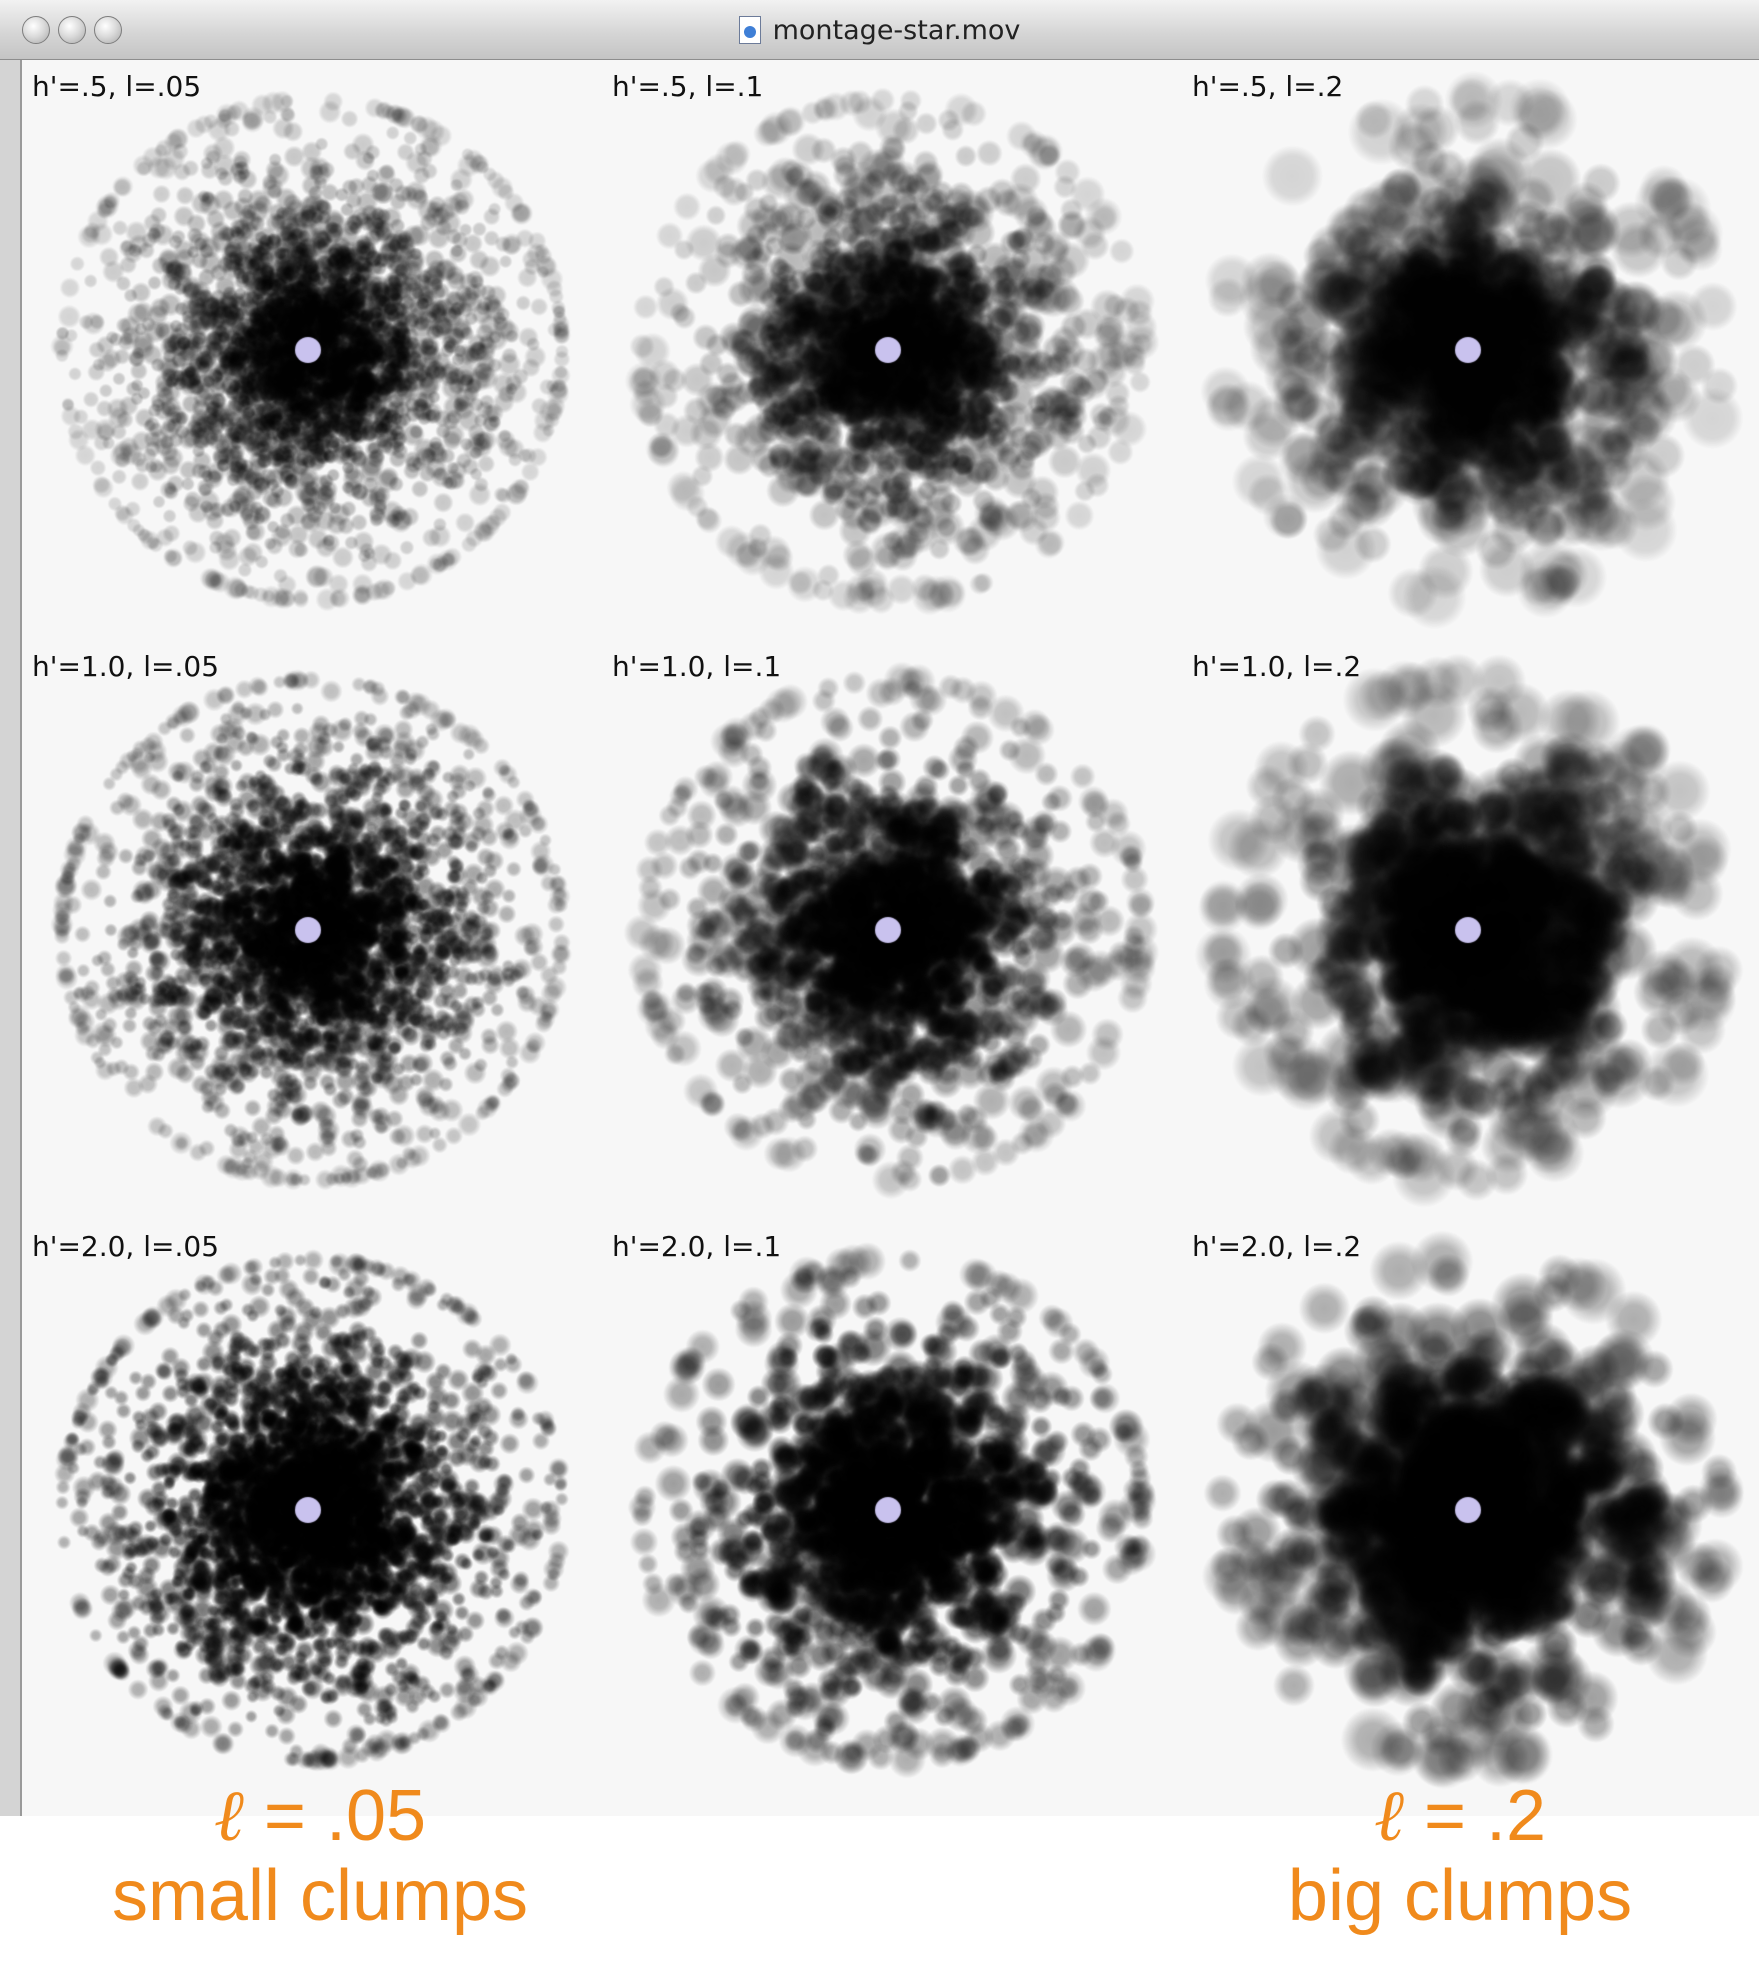 Image resolution: width=1759 pixels, height=1981 pixels. I want to click on panel-label: h'=1.0, l=.2, so click(1277, 666).